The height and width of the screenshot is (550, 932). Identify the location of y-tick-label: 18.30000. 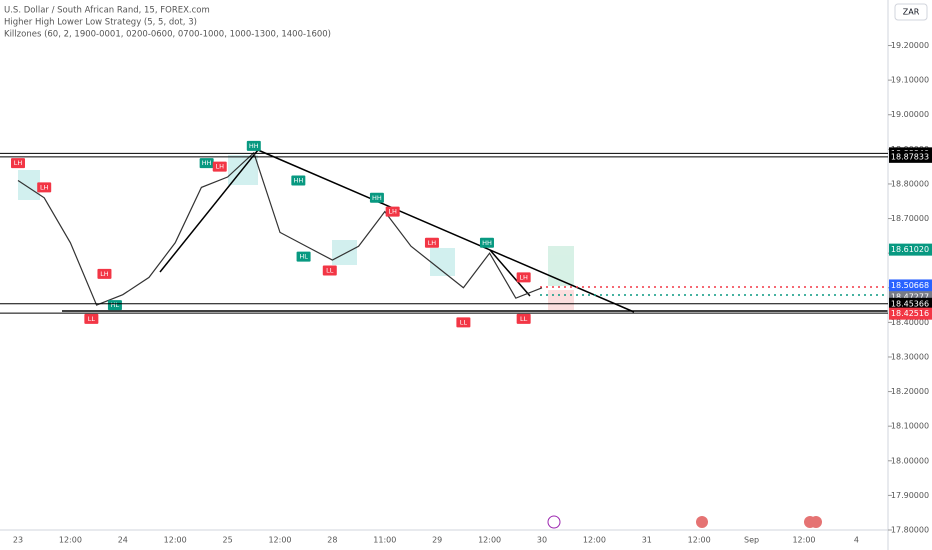
(910, 356).